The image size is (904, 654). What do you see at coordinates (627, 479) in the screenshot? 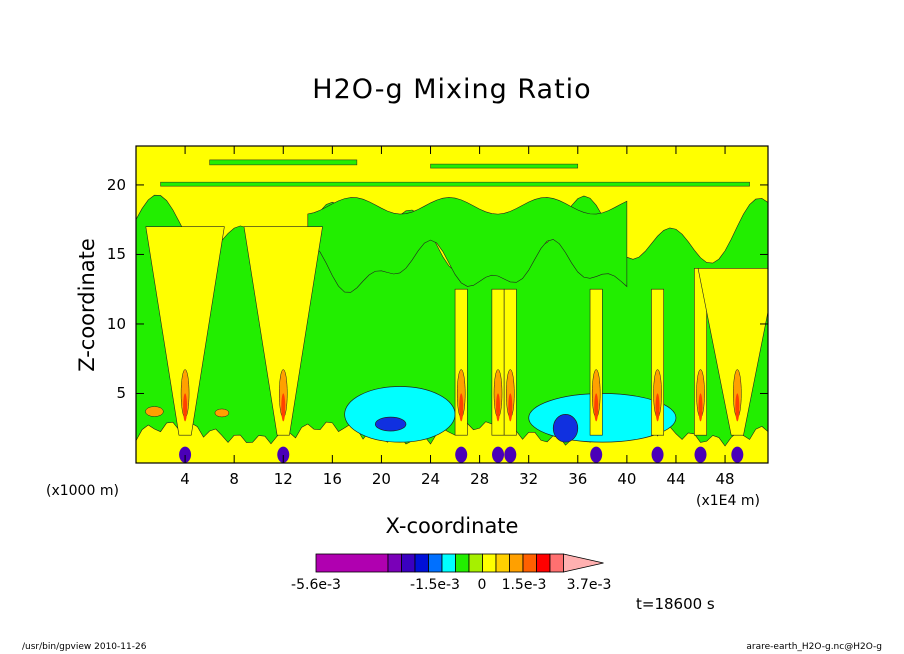
I see `x-tick-label: 40` at bounding box center [627, 479].